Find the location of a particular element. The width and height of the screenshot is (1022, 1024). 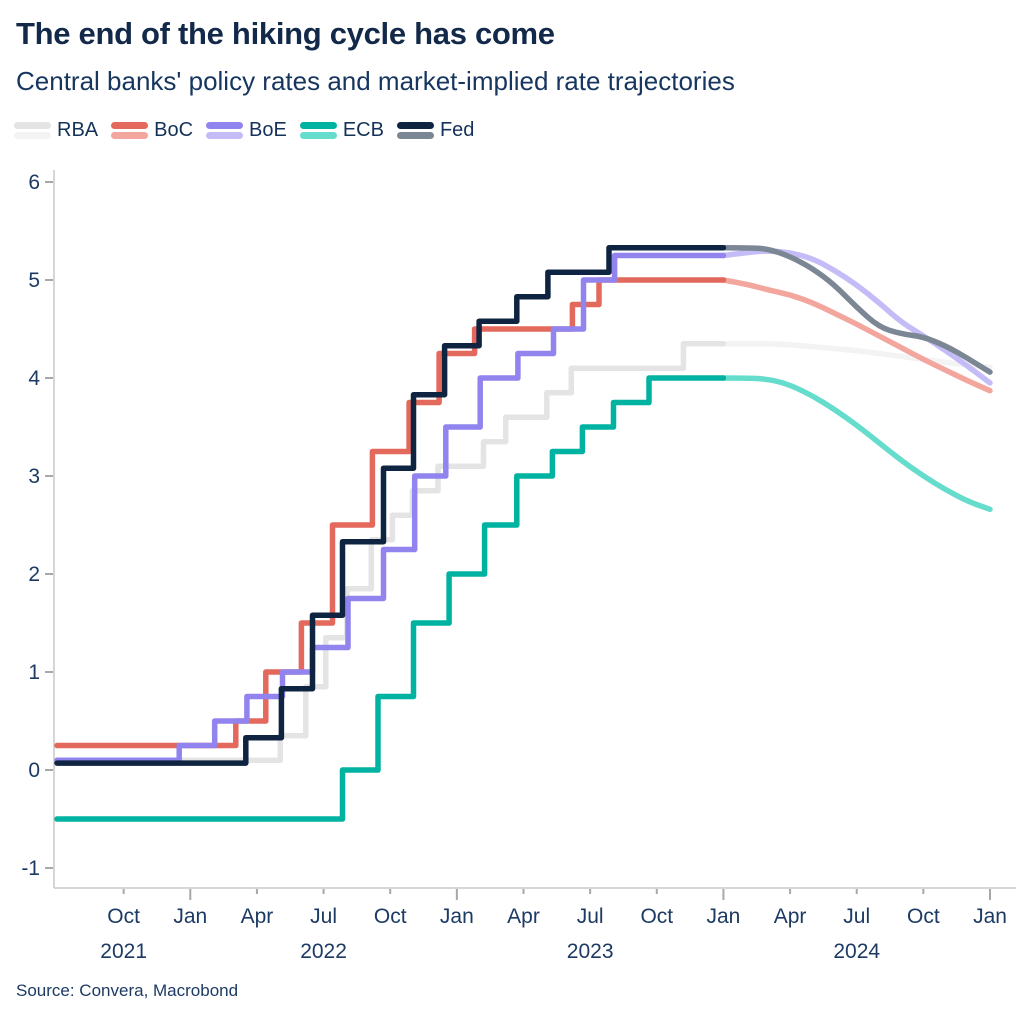

y-tick-label: 0 is located at coordinates (34, 770).